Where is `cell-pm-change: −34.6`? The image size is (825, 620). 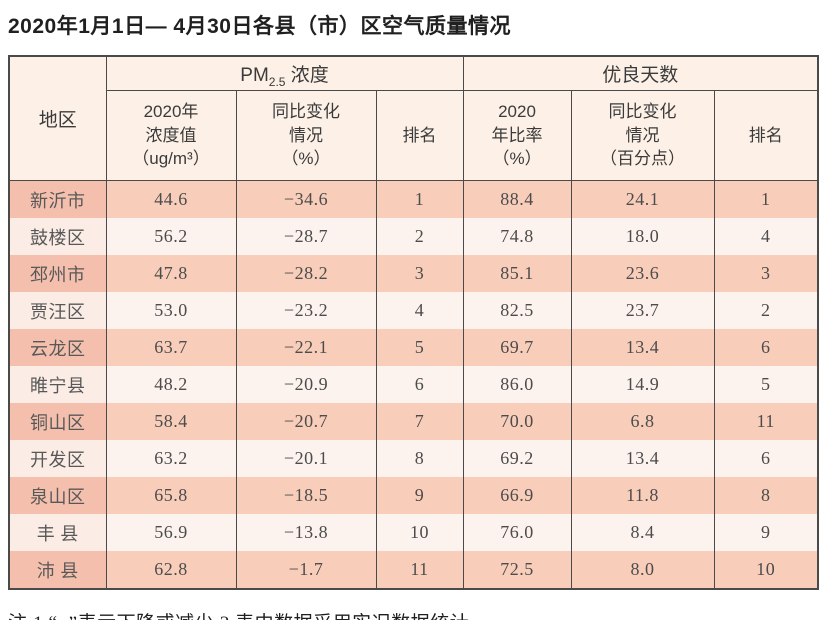 cell-pm-change: −34.6 is located at coordinates (306, 199).